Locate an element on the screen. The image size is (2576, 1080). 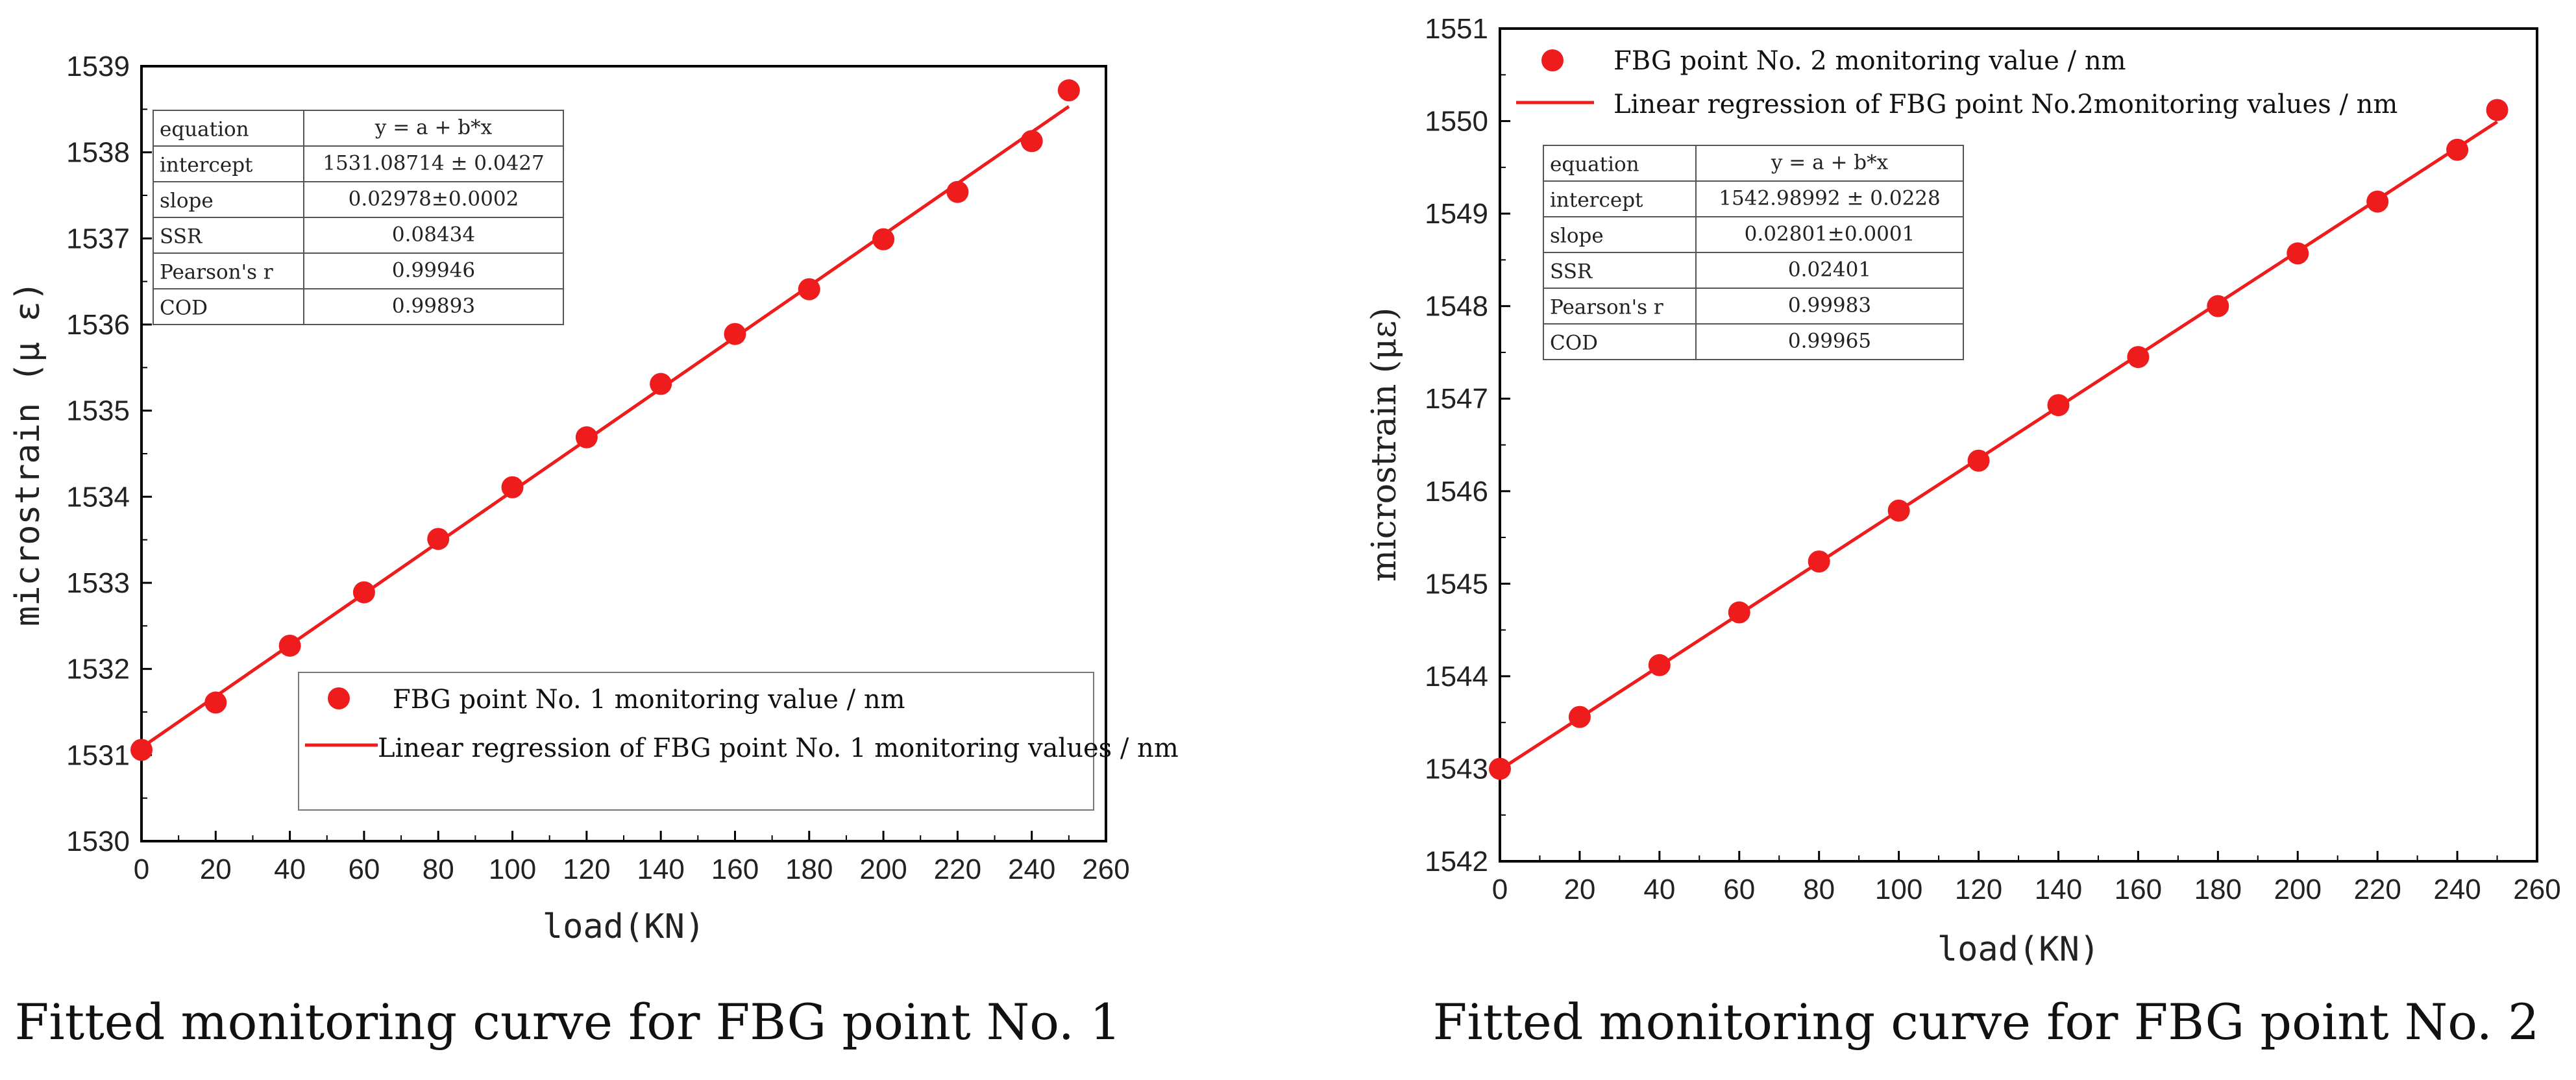
y-tick-label: 1545 is located at coordinates (1456, 584).